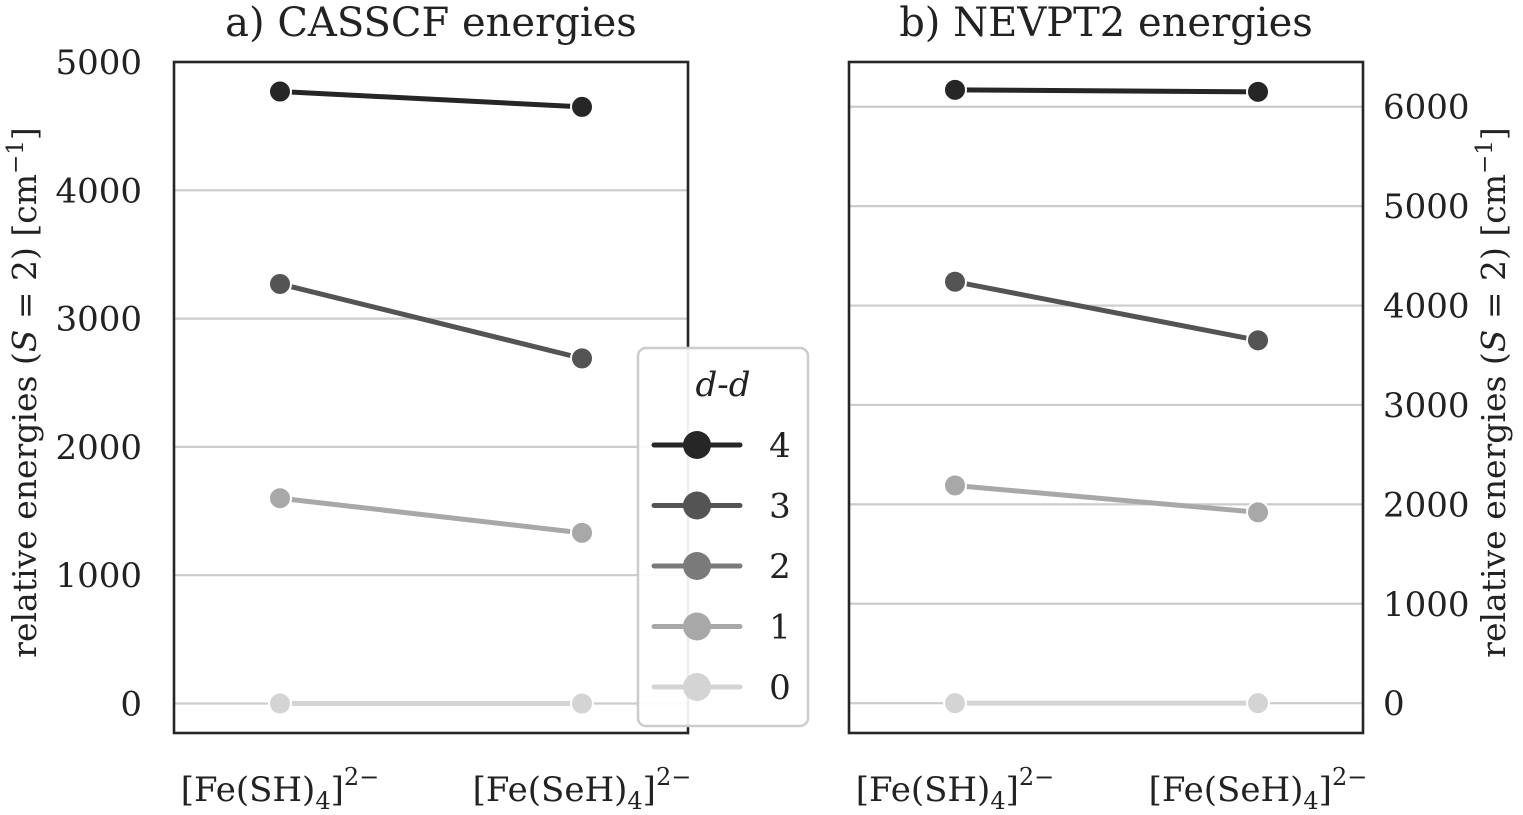 Image resolution: width=1523 pixels, height=815 pixels. What do you see at coordinates (721, 688) in the screenshot?
I see `legend-entry-0: 0` at bounding box center [721, 688].